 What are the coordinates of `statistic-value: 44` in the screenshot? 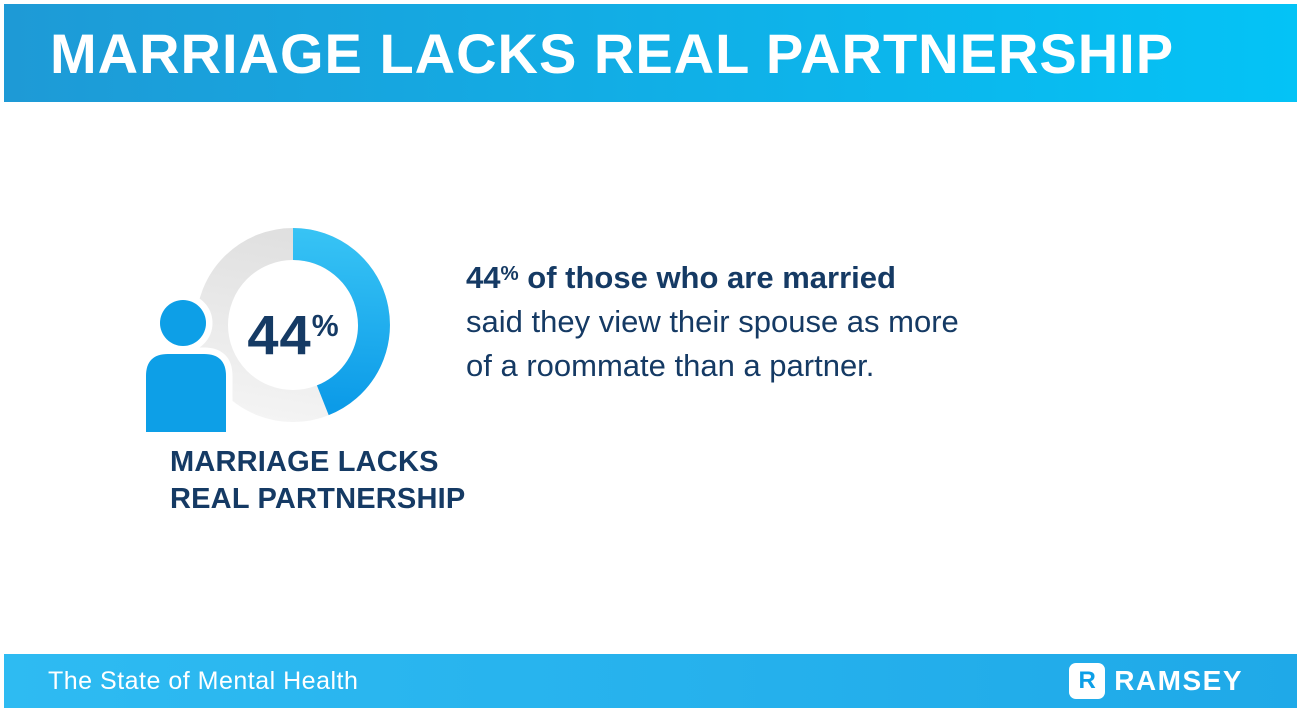 It's located at (483, 277).